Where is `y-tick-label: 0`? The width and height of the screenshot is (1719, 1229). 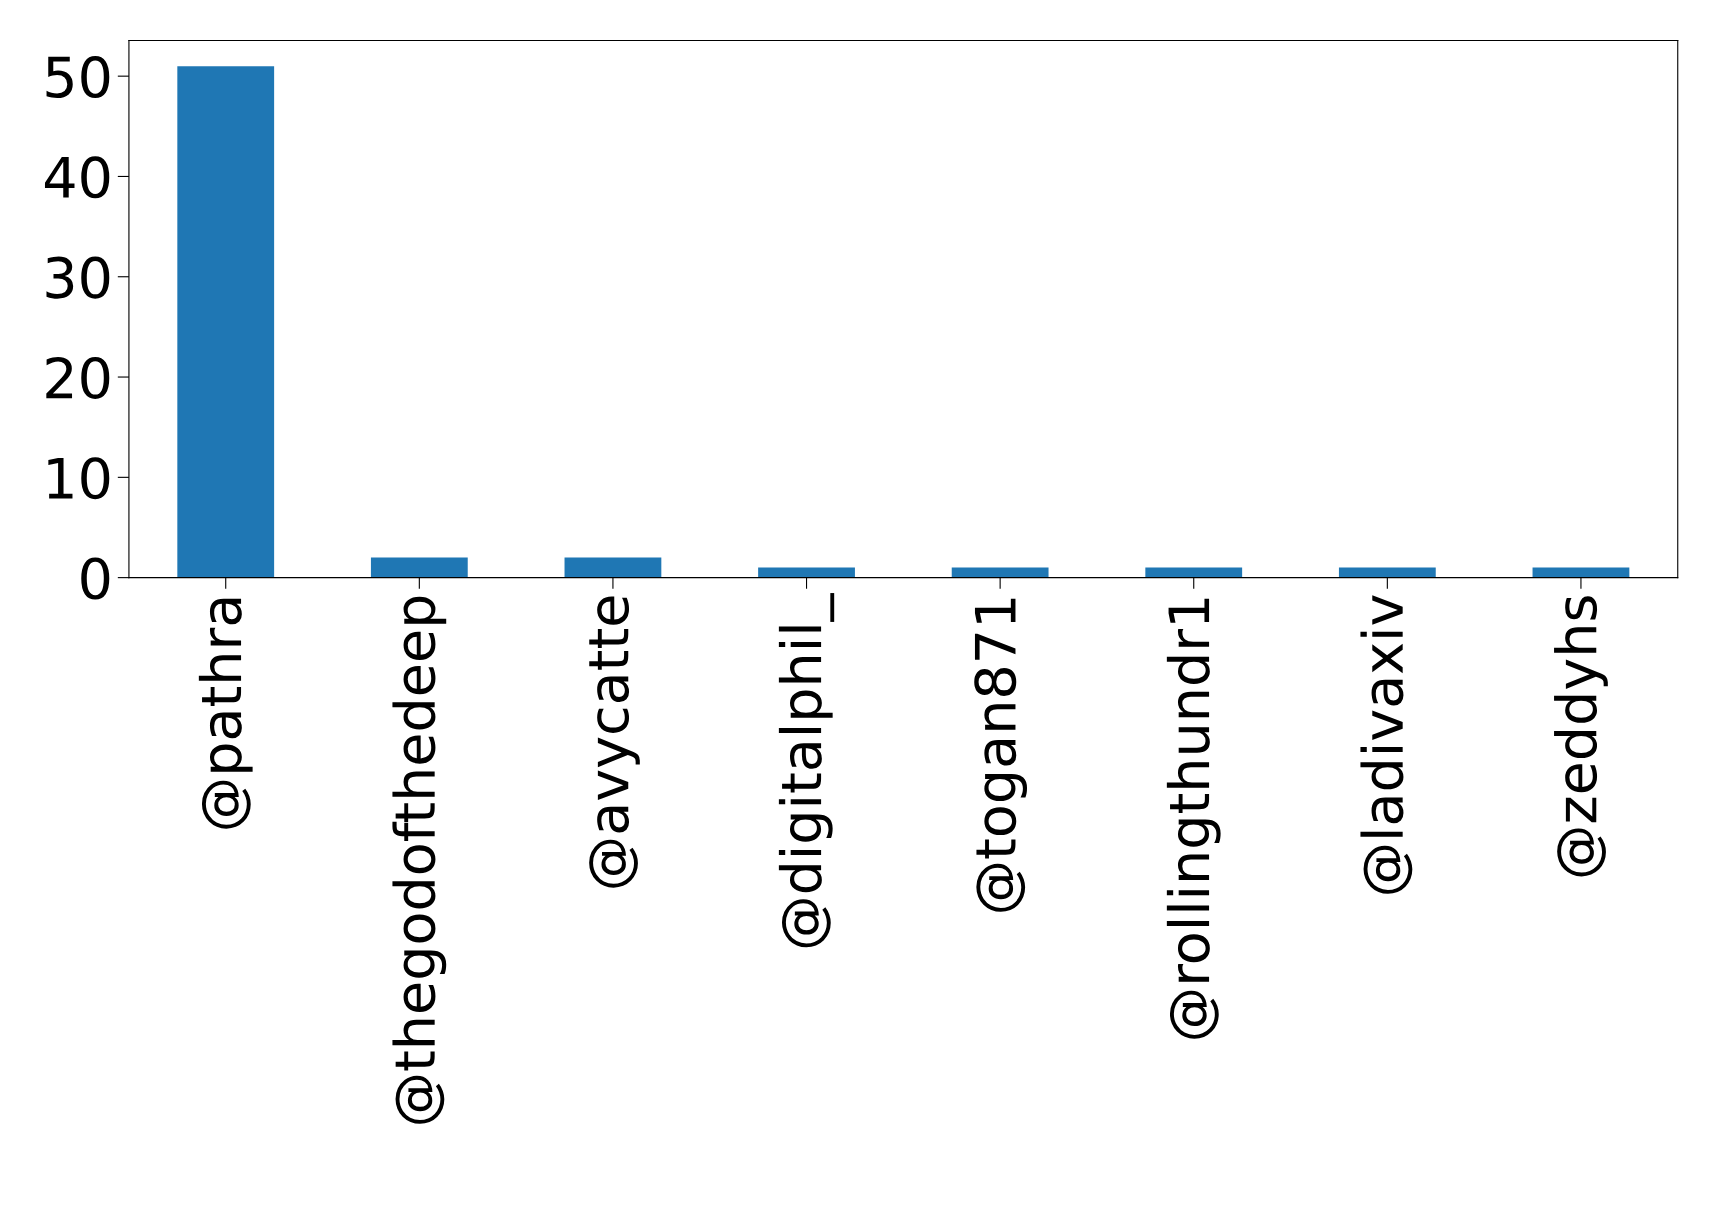
y-tick-label: 0 is located at coordinates (95, 578).